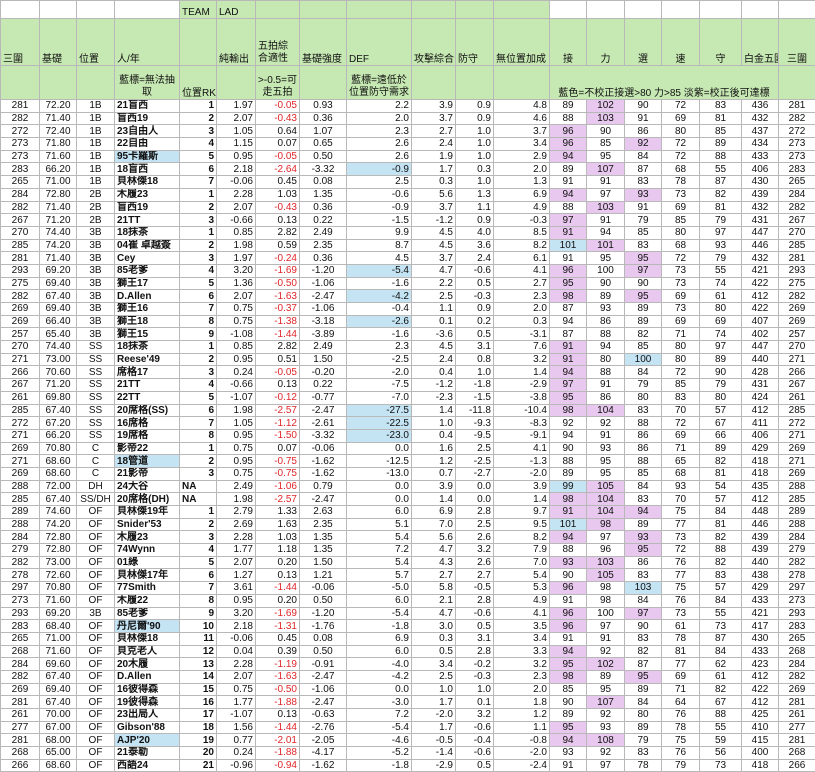 The height and width of the screenshot is (772, 815). Describe the element at coordinates (277, 486) in the screenshot. I see `cell-wupai-fit: -1.06` at that location.